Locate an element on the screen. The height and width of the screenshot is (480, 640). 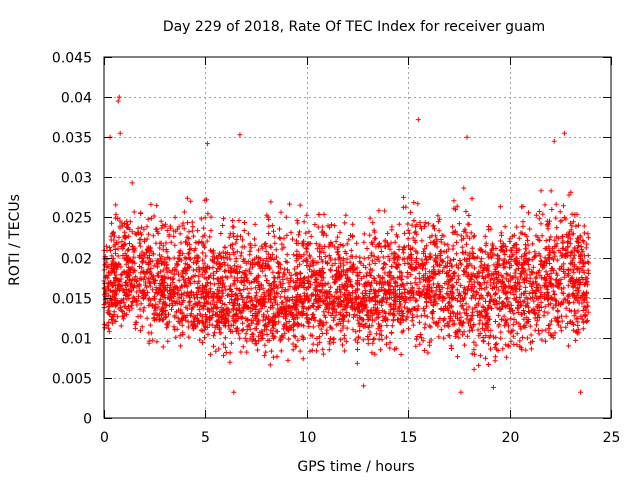
x-axis-title: GPS time / hours is located at coordinates (355, 467).